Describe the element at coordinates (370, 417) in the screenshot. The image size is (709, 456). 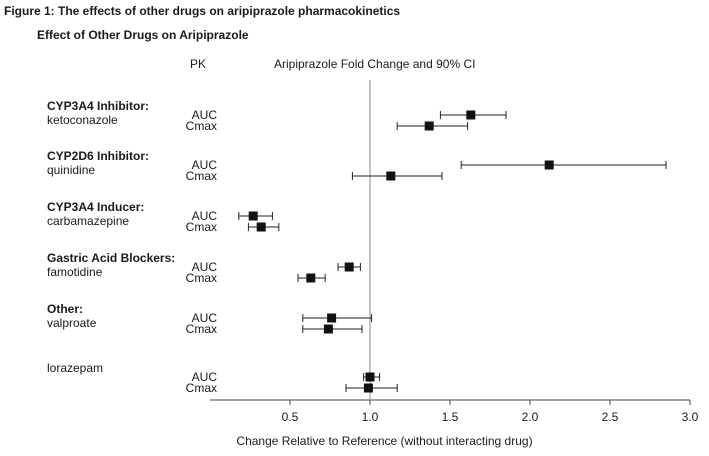
I see `x-tick-label: 1.0` at that location.